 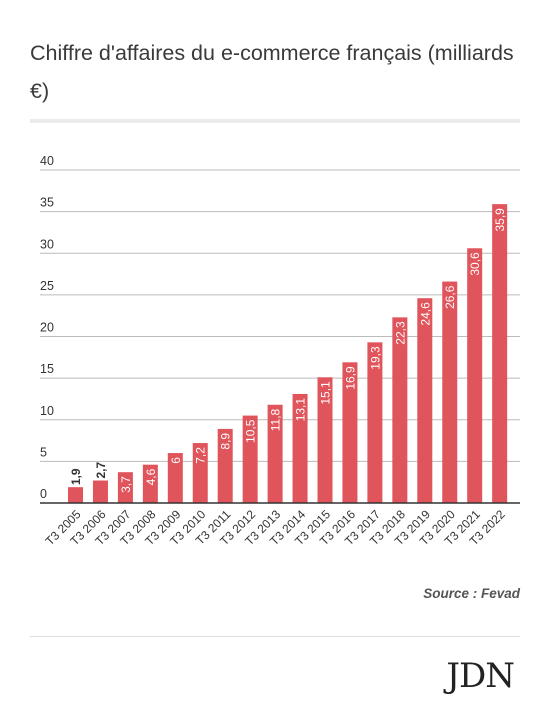 What do you see at coordinates (350, 378) in the screenshot?
I see `data-label: 16,9` at bounding box center [350, 378].